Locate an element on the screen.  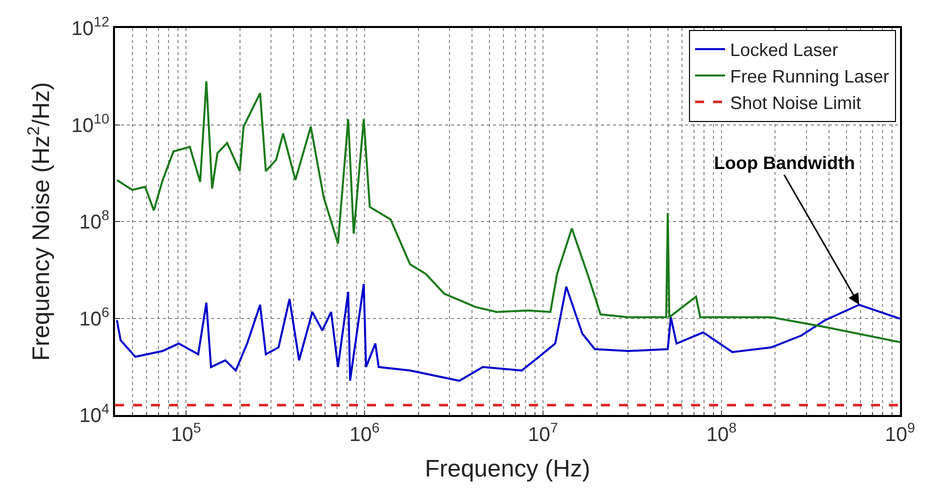
x-tick-label: 10$^{9}$ is located at coordinates (900, 432).